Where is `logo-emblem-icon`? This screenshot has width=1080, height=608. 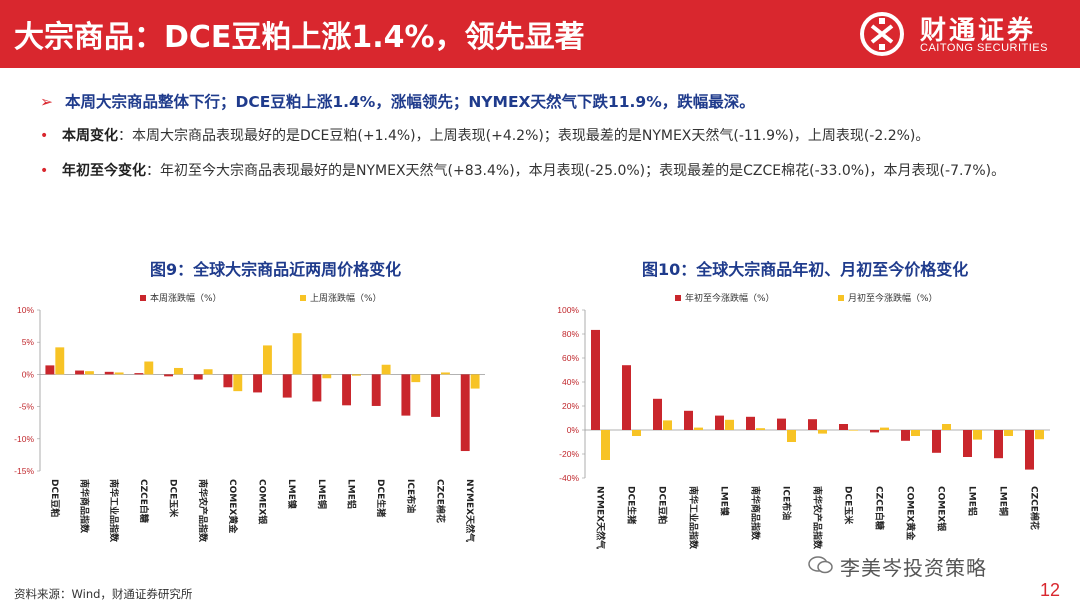 logo-emblem-icon is located at coordinates (882, 34).